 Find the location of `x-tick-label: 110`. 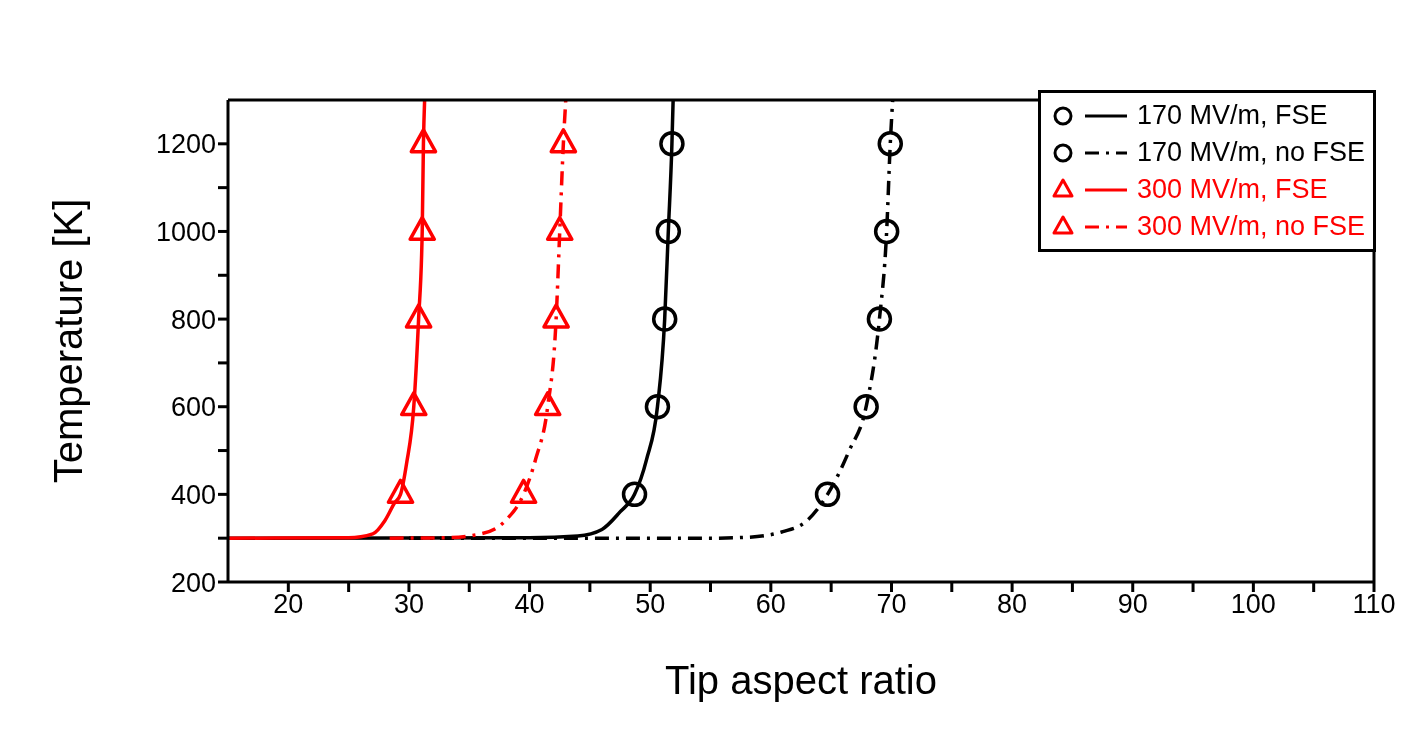

x-tick-label: 110 is located at coordinates (1374, 604).